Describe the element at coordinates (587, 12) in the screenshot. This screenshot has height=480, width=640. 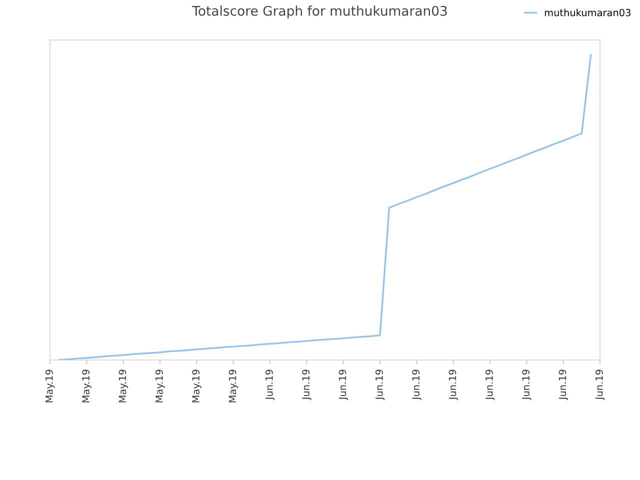
I see `legend-label: muthukumaran03` at that location.